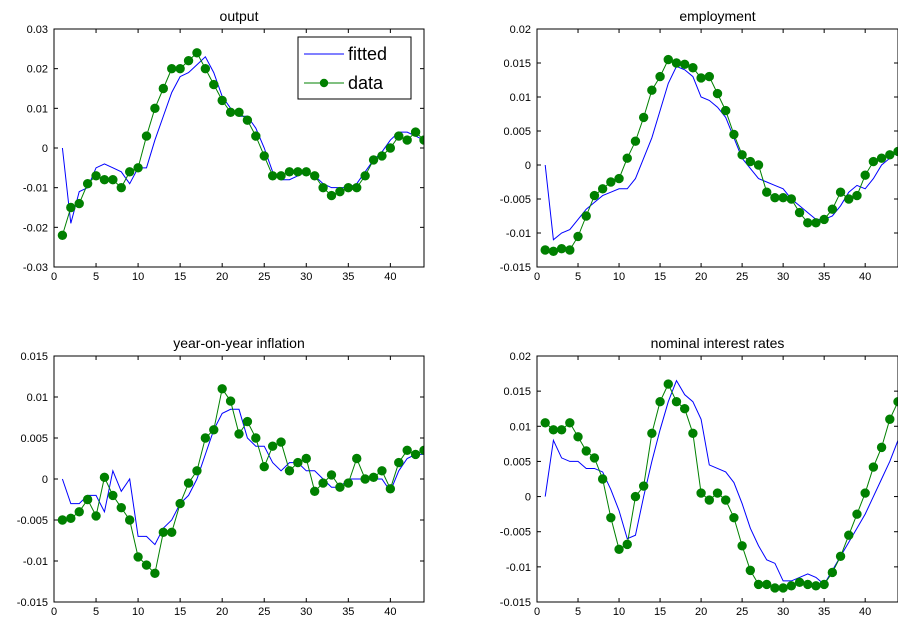  I want to click on x-tick-label: 35, so click(824, 277).